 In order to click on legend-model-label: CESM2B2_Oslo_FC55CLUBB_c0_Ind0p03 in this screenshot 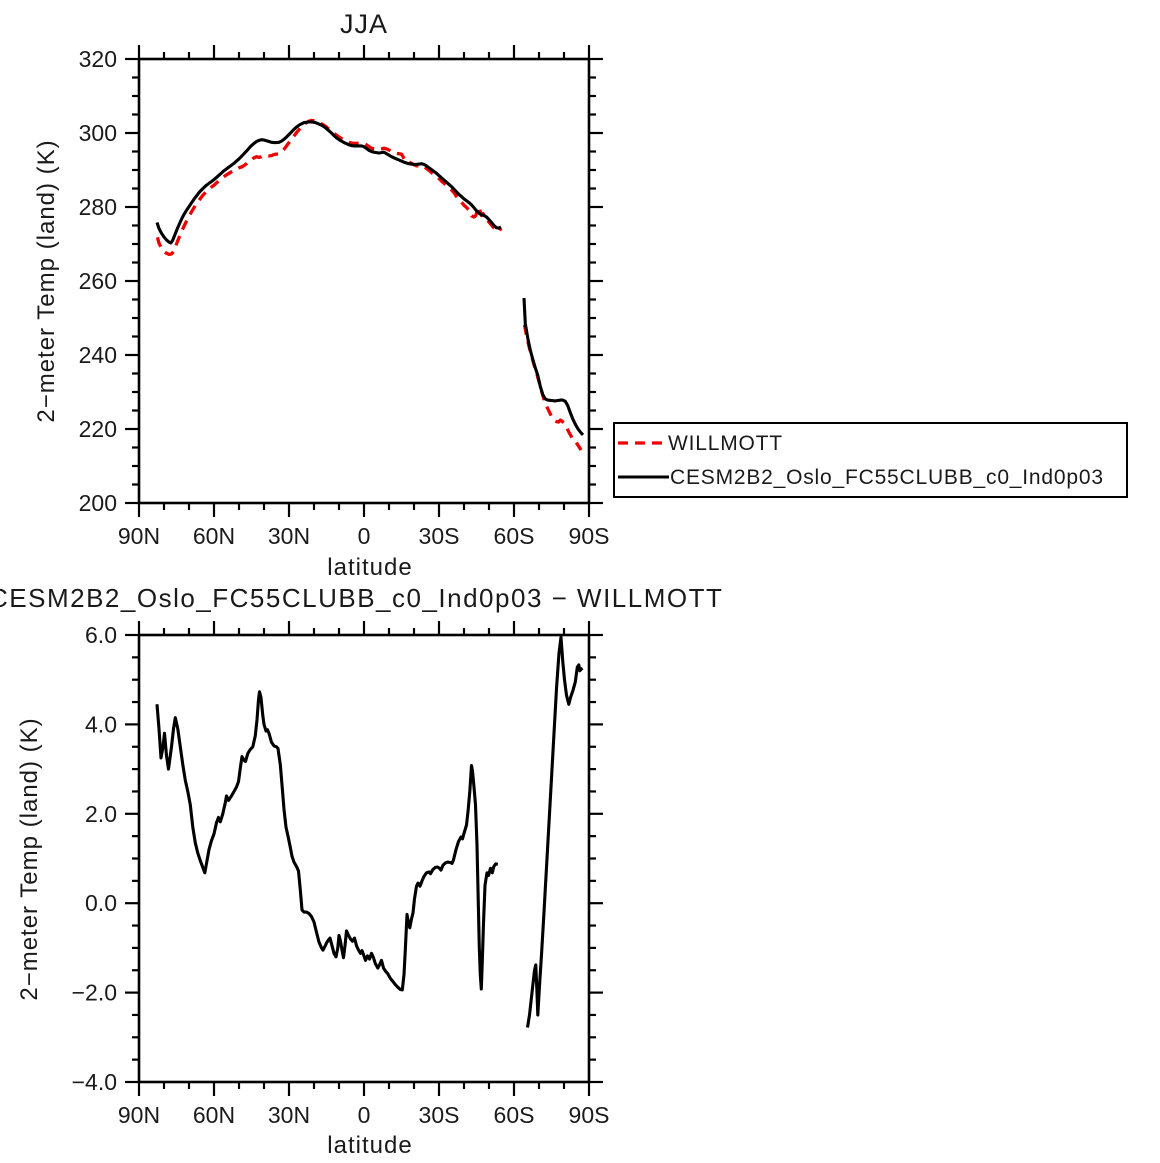, I will do `click(887, 477)`.